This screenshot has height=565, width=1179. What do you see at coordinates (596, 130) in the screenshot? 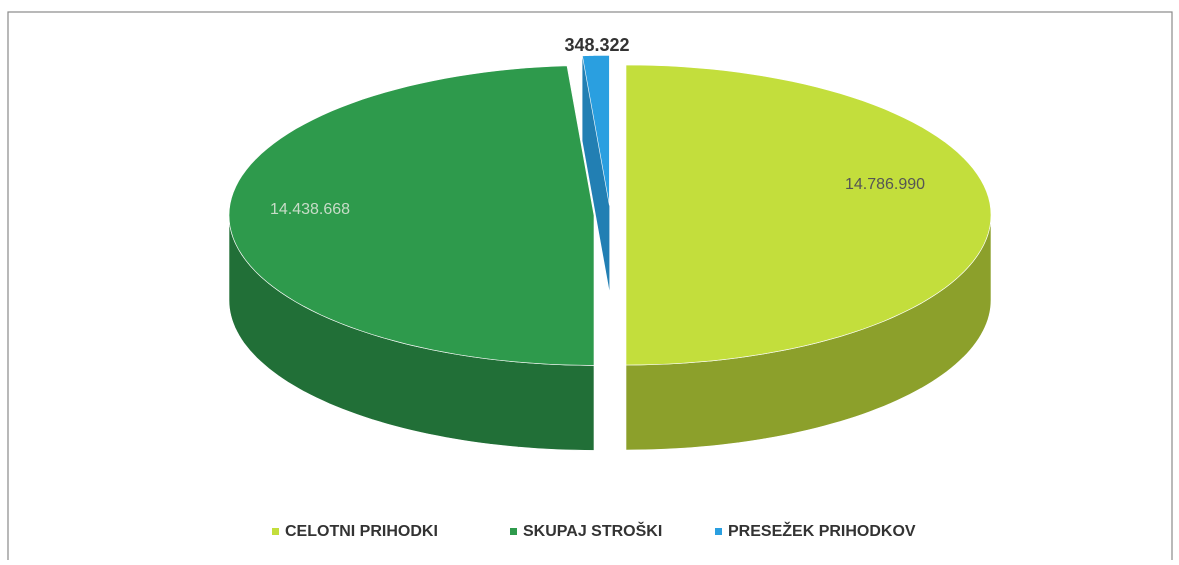
I see `pie-slice` at bounding box center [596, 130].